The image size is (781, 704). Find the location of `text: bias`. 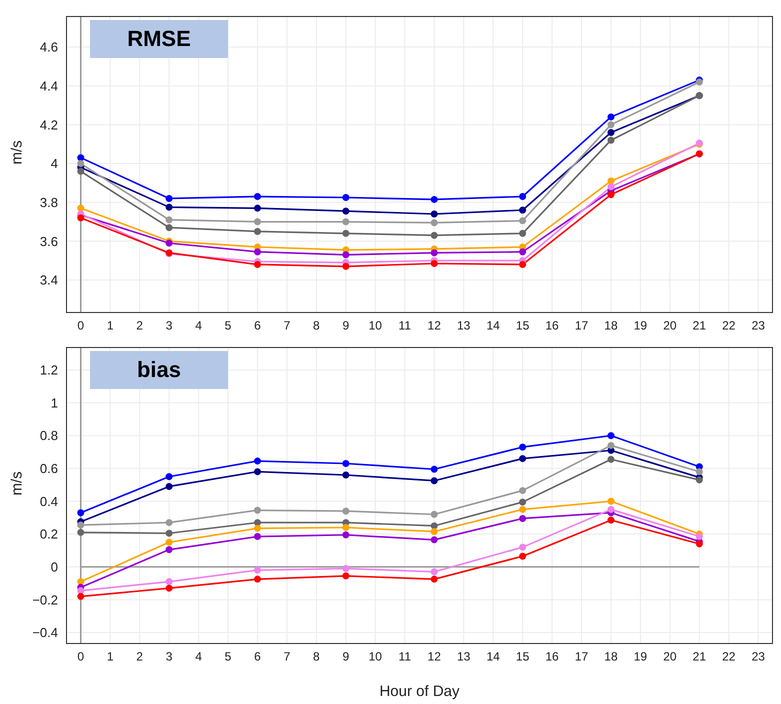

text: bias is located at coordinates (159, 370).